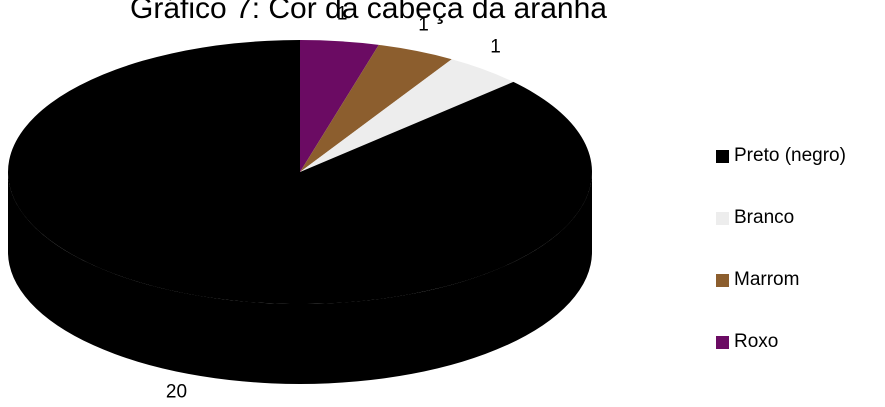  What do you see at coordinates (722, 218) in the screenshot?
I see `legend-swatch-branco` at bounding box center [722, 218].